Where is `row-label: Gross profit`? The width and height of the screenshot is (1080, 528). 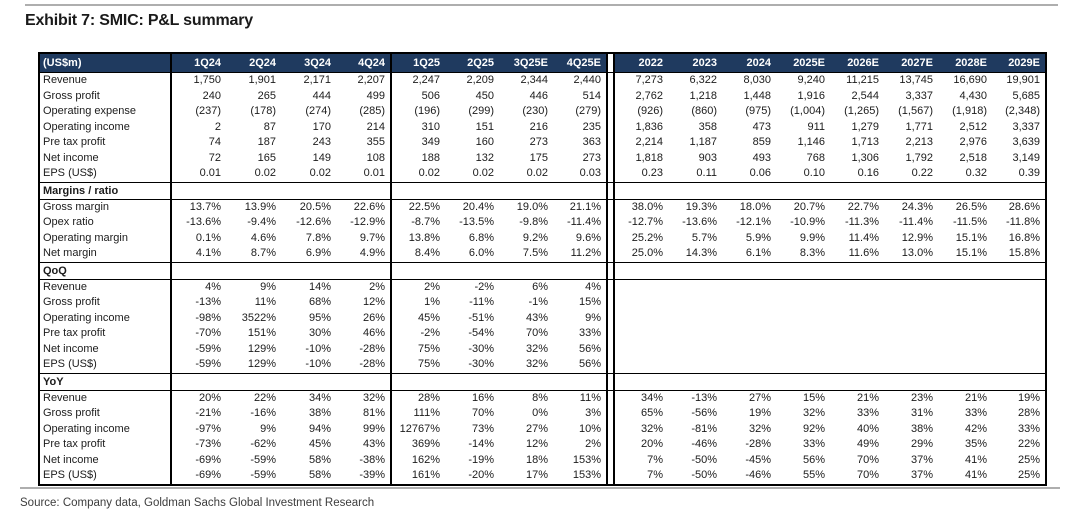
row-label: Gross profit is located at coordinates (71, 302).